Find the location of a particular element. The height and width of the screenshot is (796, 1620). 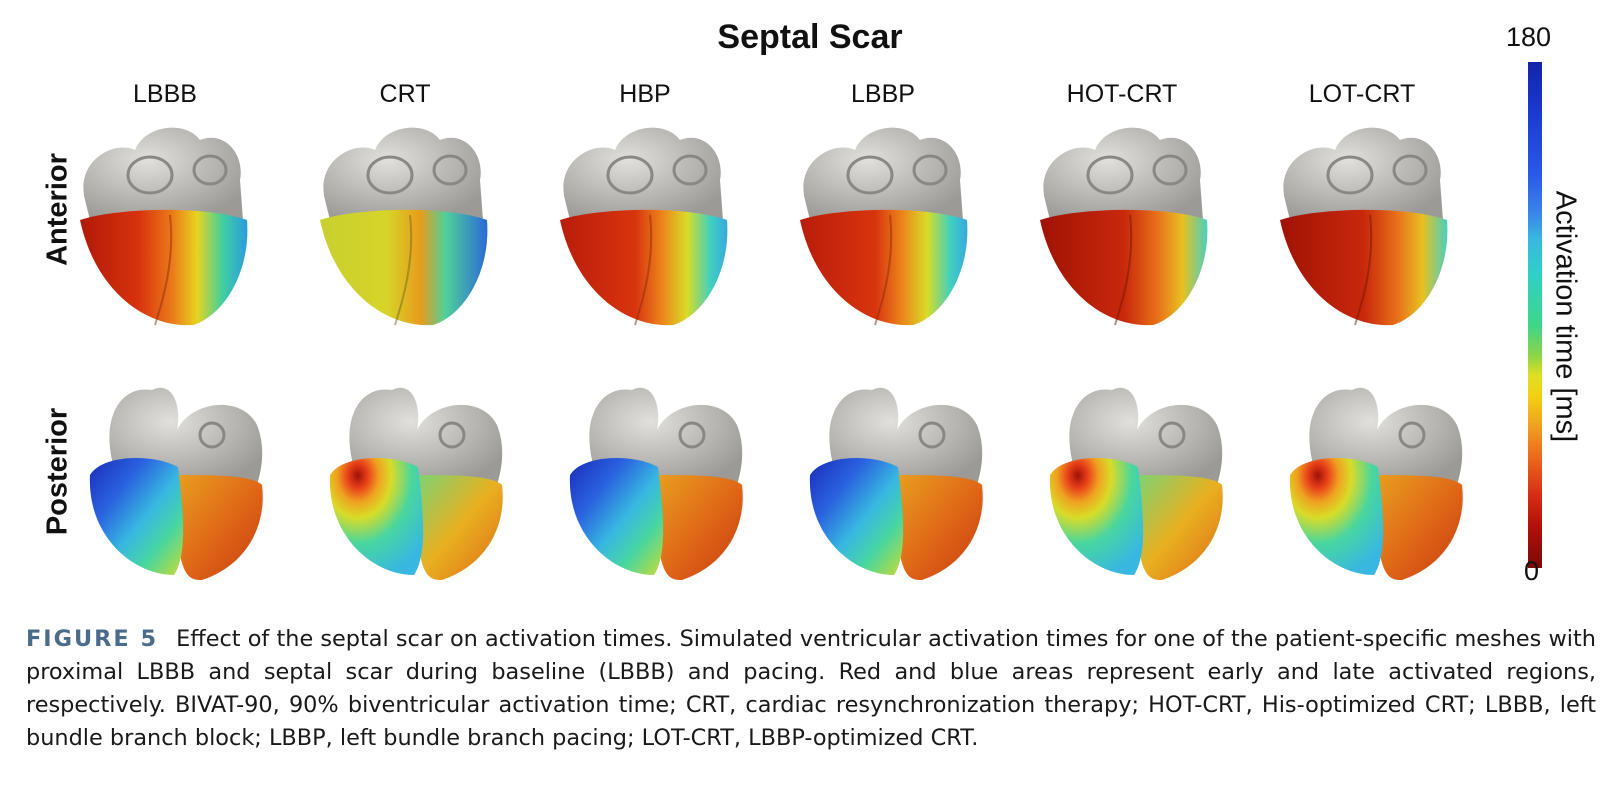

heart-anterior-hbp is located at coordinates (644, 226).